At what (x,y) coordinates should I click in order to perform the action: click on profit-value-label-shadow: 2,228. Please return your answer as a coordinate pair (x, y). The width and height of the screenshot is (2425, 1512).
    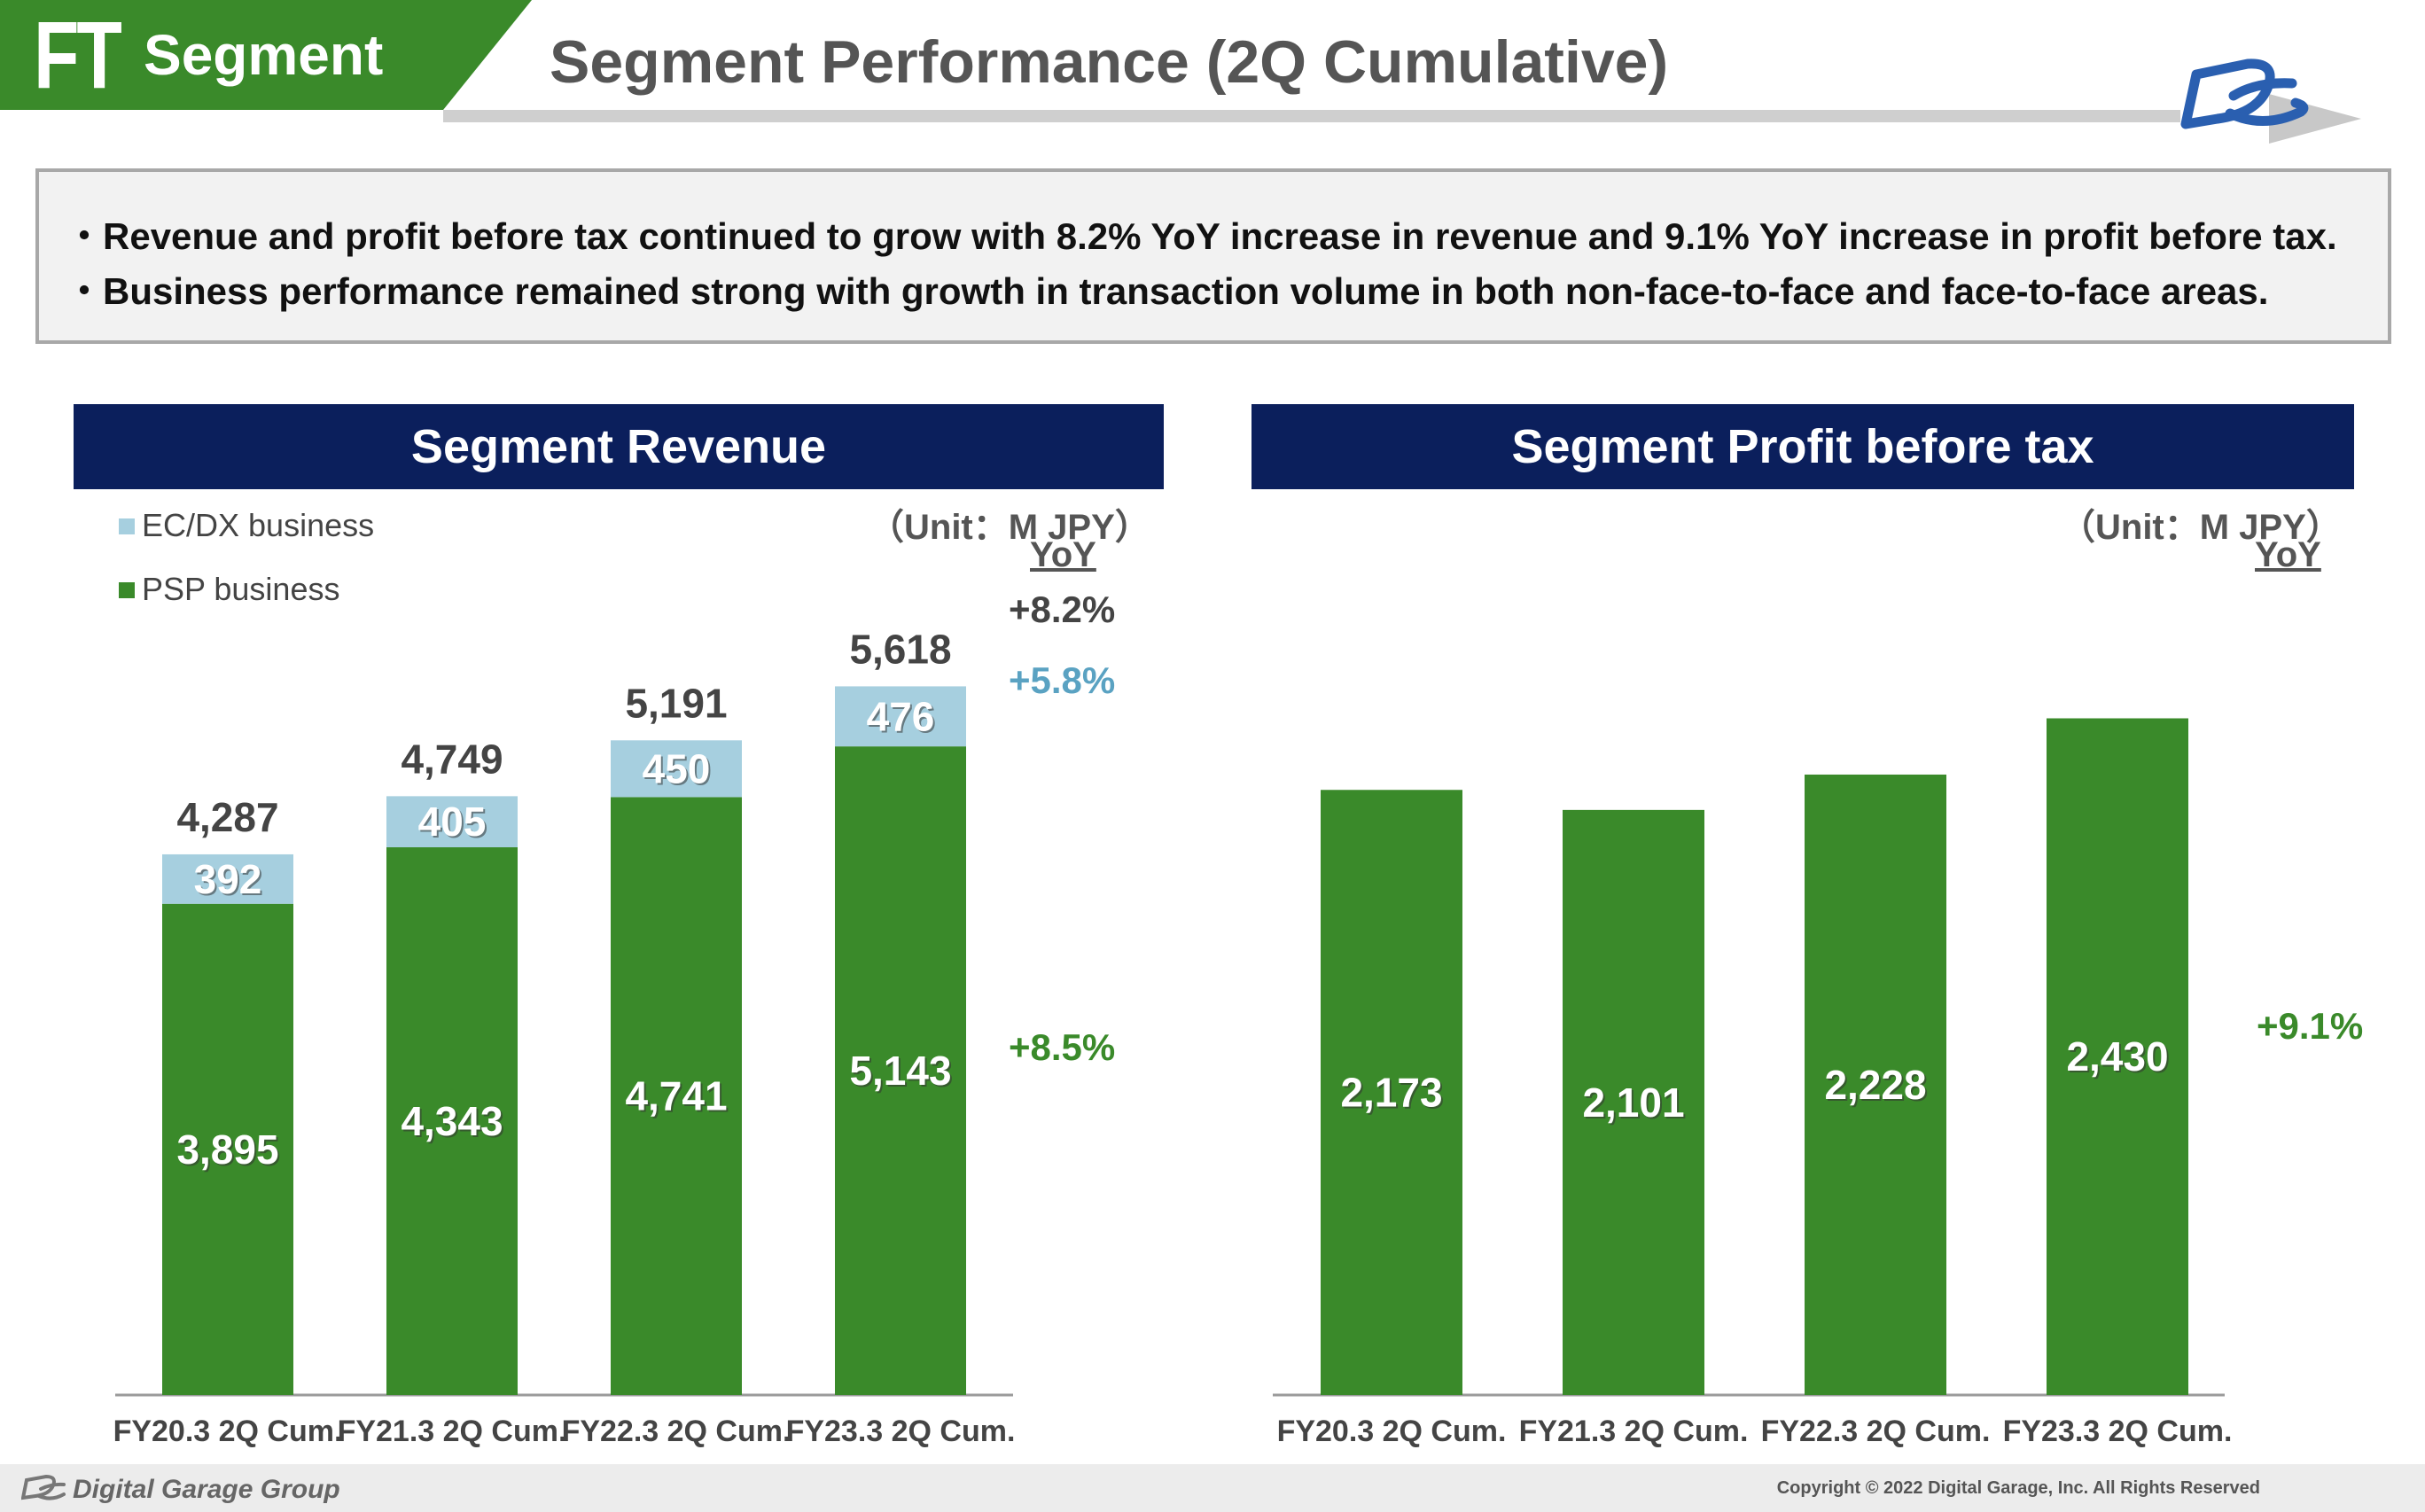
    Looking at the image, I should click on (1877, 1087).